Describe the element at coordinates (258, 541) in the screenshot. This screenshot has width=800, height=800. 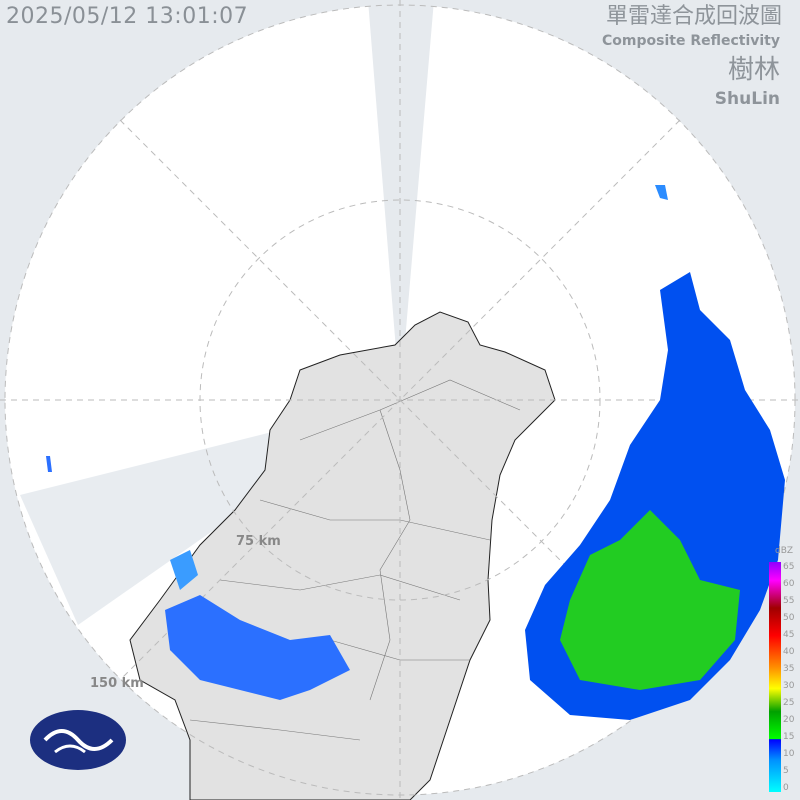
I see `range-label-75: 75 km` at that location.